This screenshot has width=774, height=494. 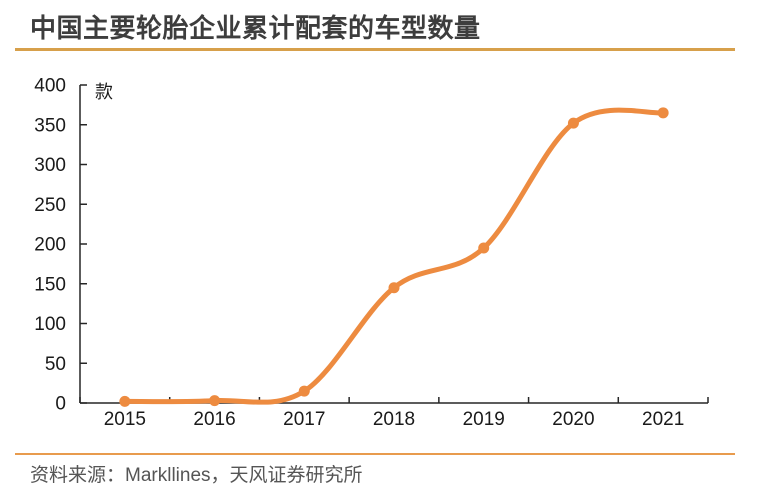 What do you see at coordinates (50, 245) in the screenshot?
I see `y-tick-label: 200` at bounding box center [50, 245].